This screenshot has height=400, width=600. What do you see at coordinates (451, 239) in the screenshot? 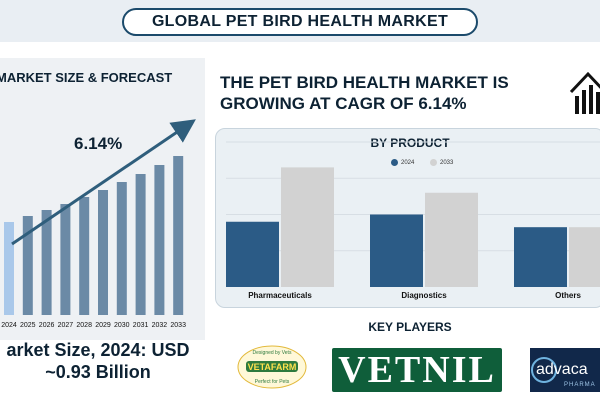
I see `product-bar-diagnostics-2033` at bounding box center [451, 239].